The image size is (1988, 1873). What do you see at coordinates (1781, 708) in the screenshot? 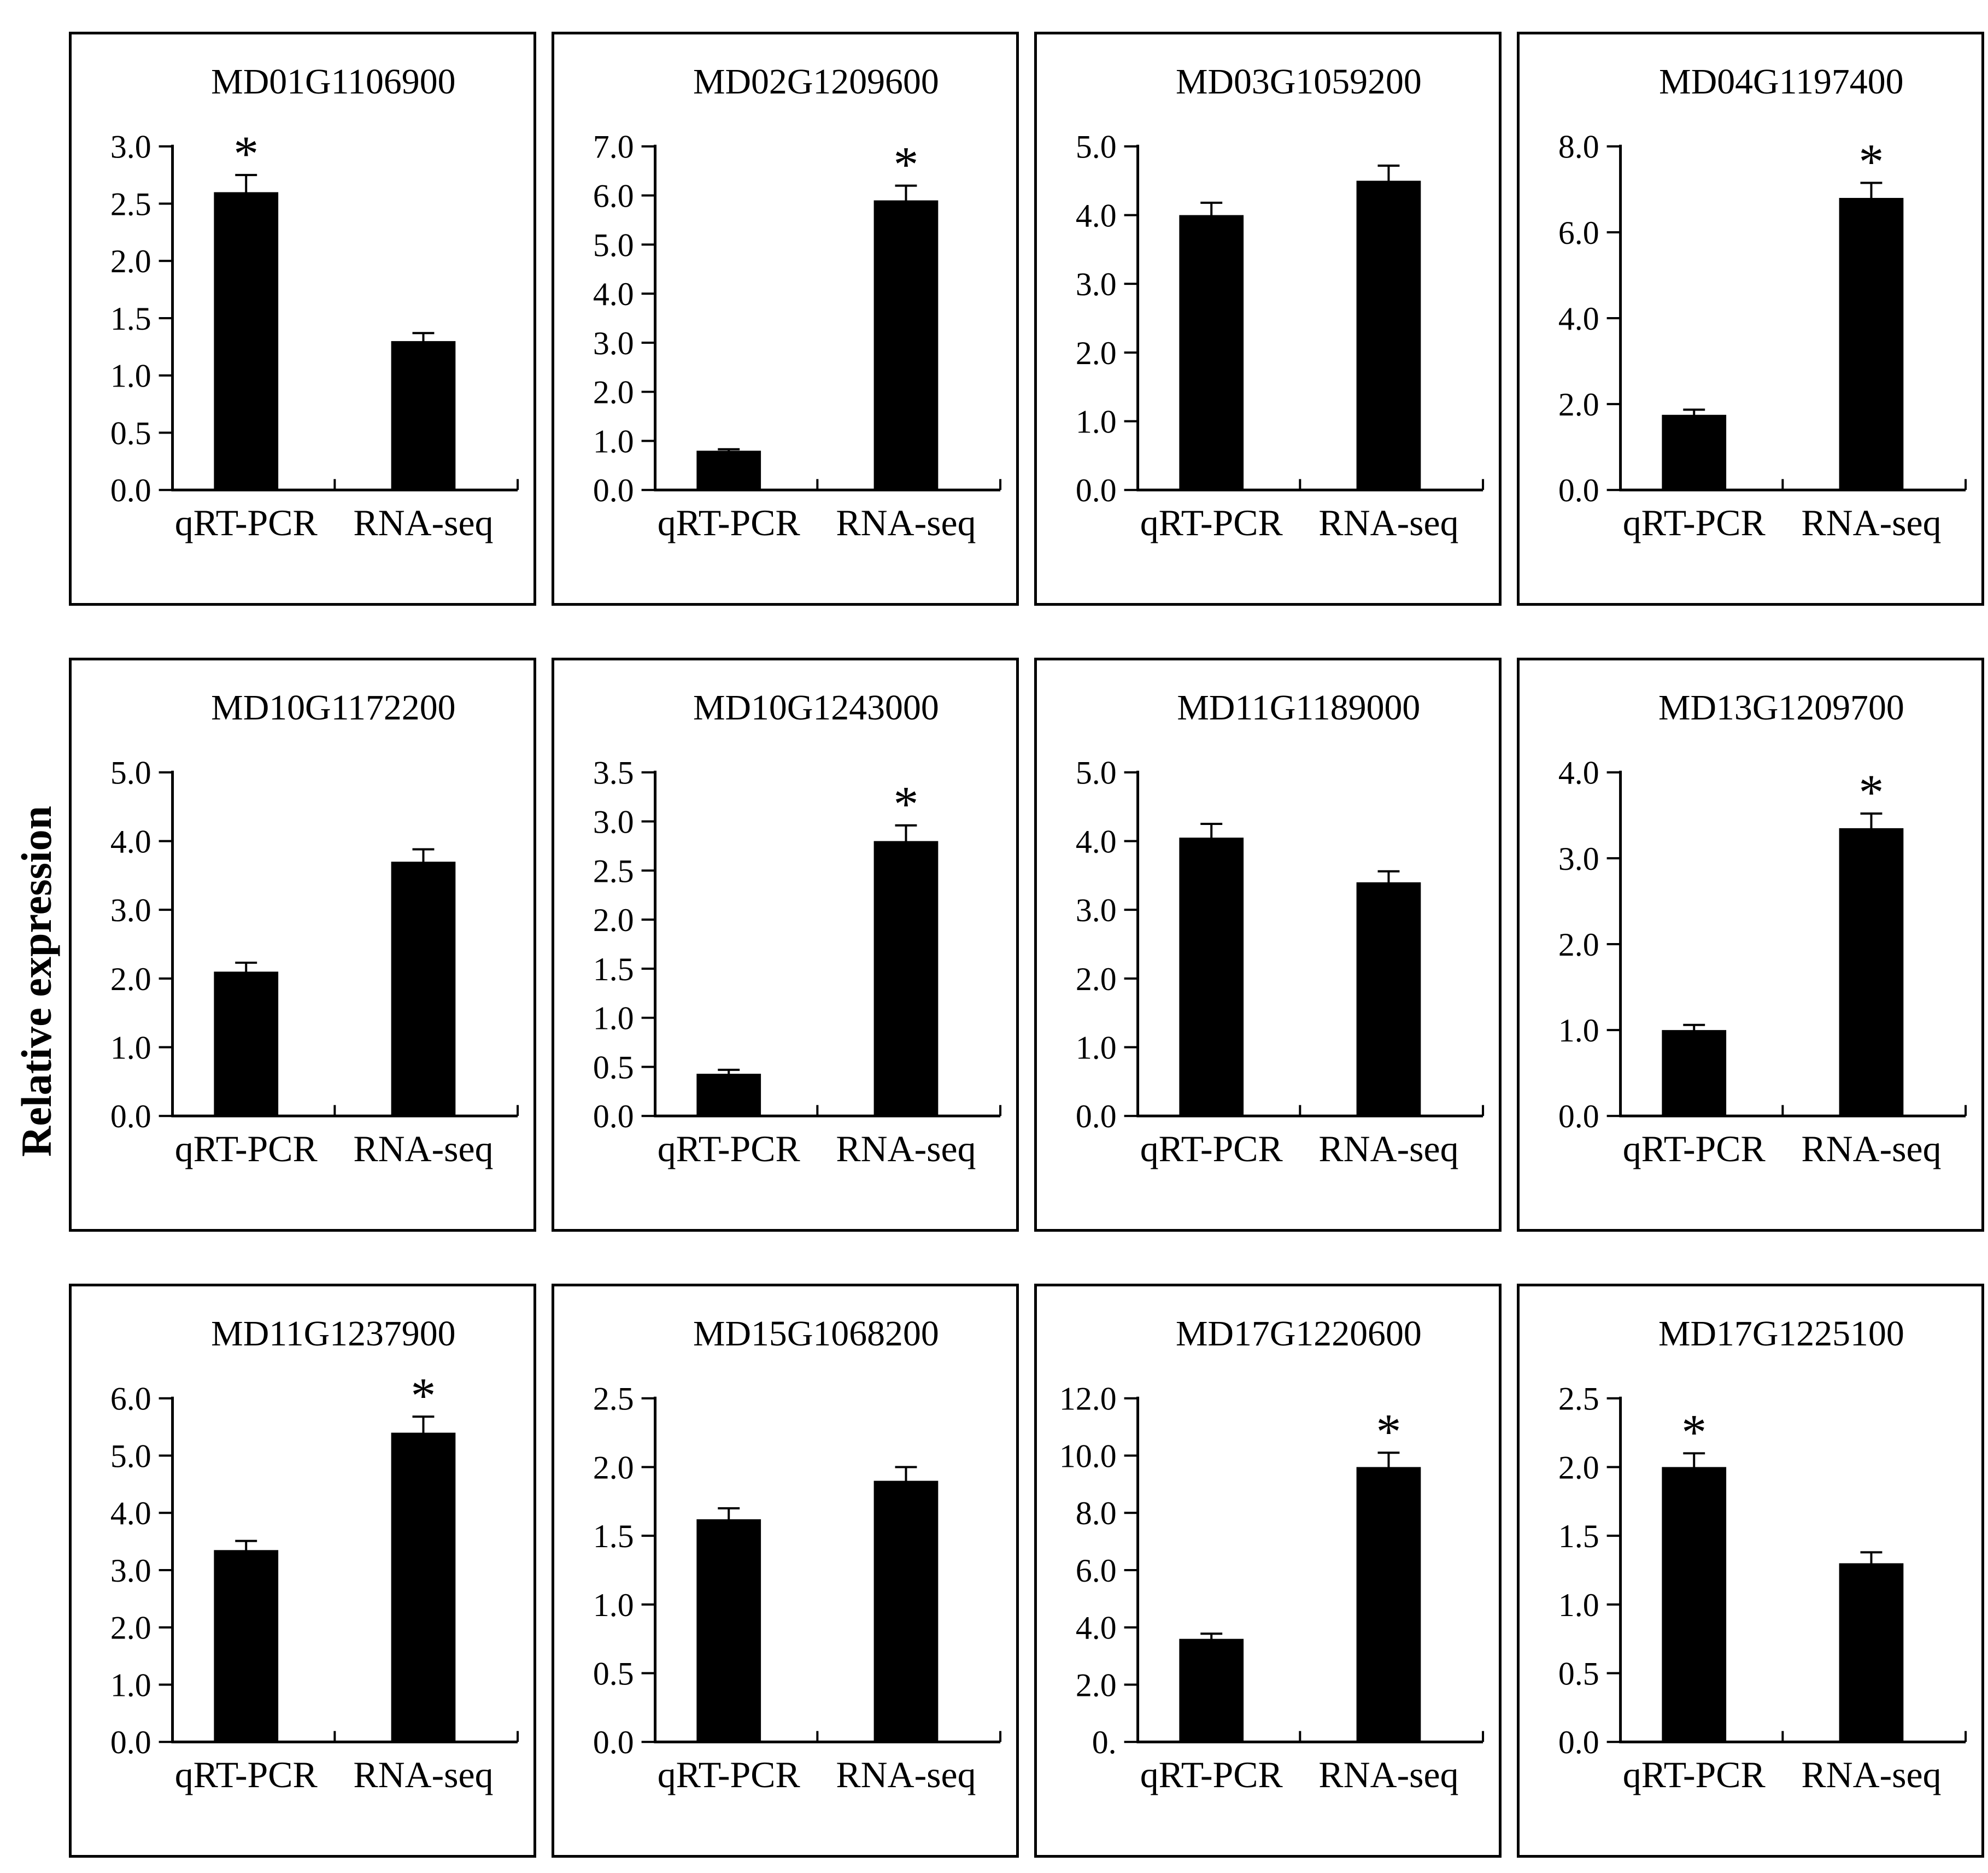
I see `chart-title: MD13G1209700` at bounding box center [1781, 708].